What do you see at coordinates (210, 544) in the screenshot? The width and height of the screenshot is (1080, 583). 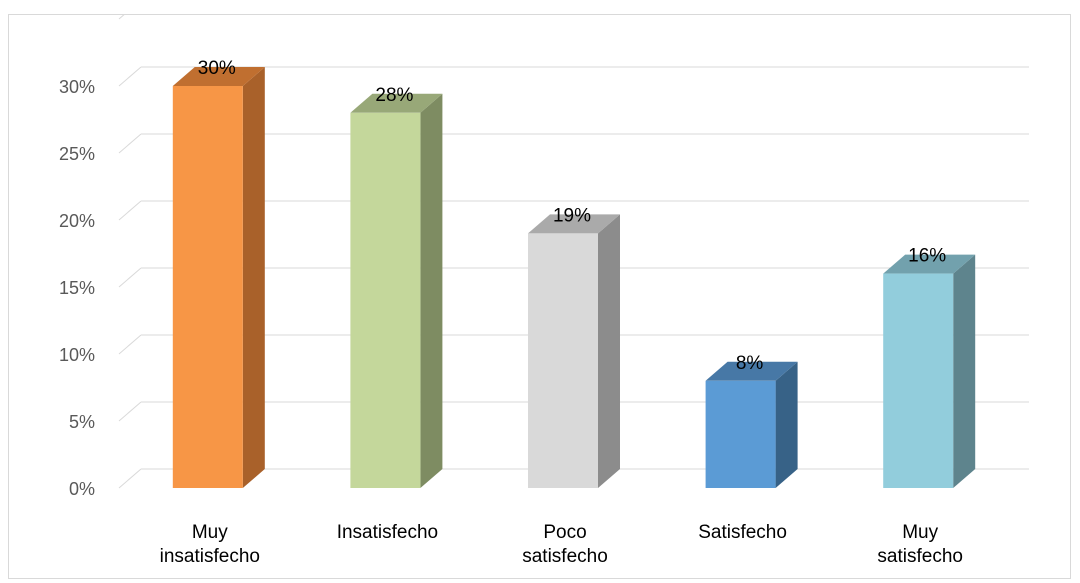 I see `x-tick-label: Muy insatisfecho` at bounding box center [210, 544].